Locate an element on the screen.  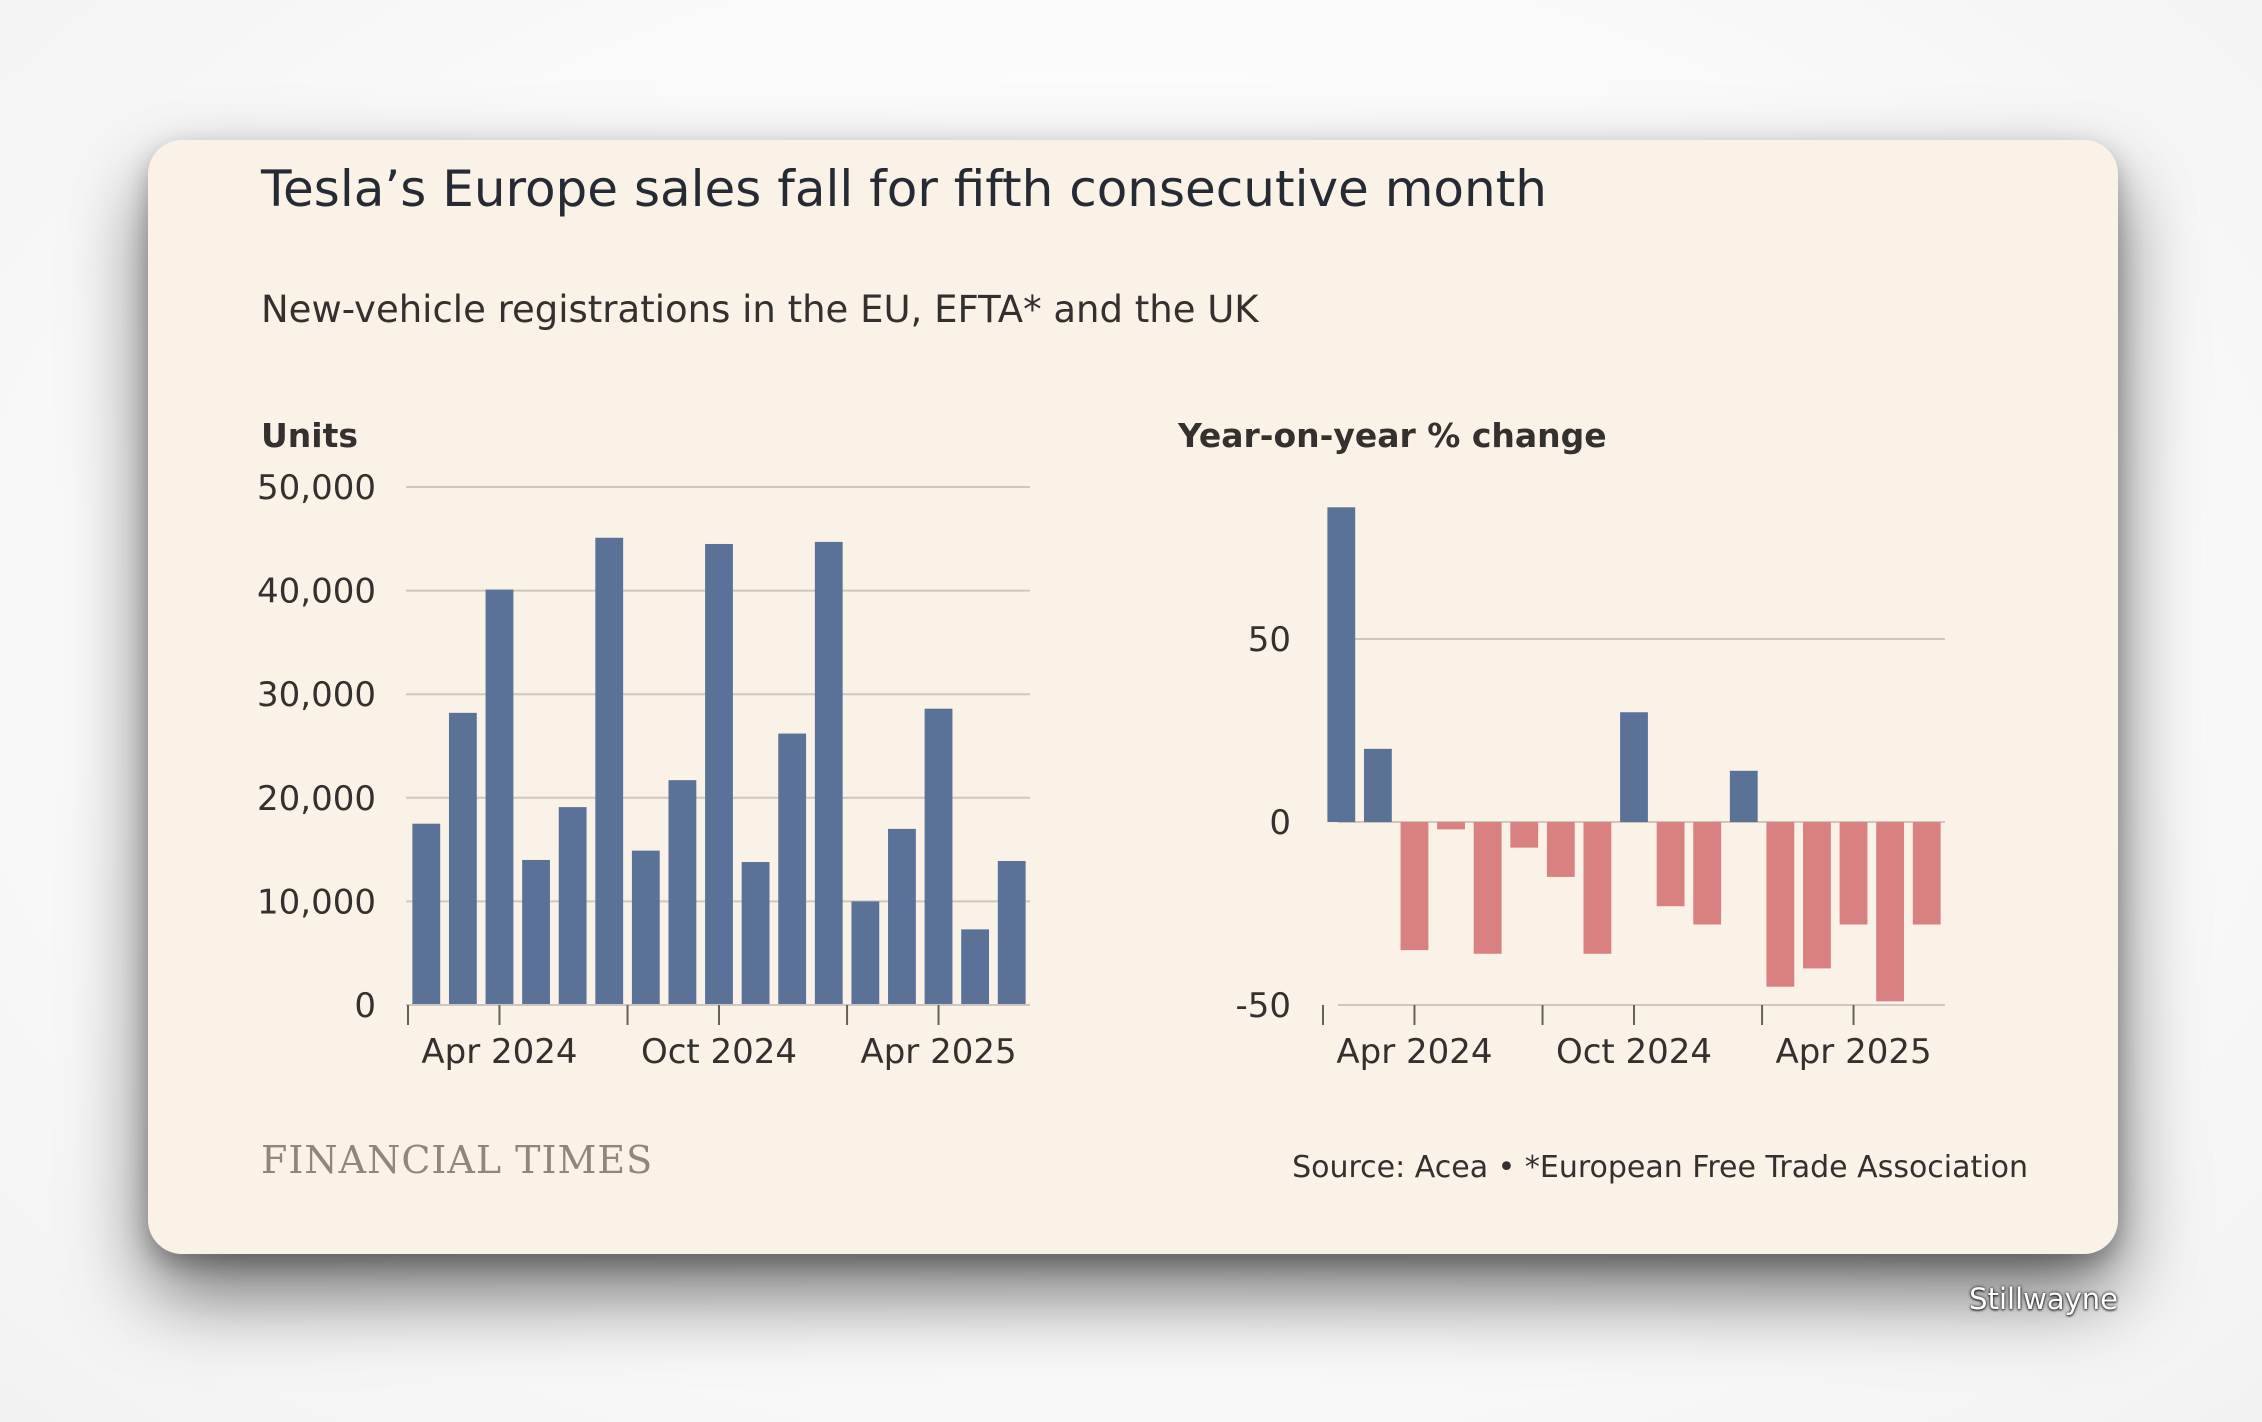
y-tick-label: -50 is located at coordinates (1263, 1006).